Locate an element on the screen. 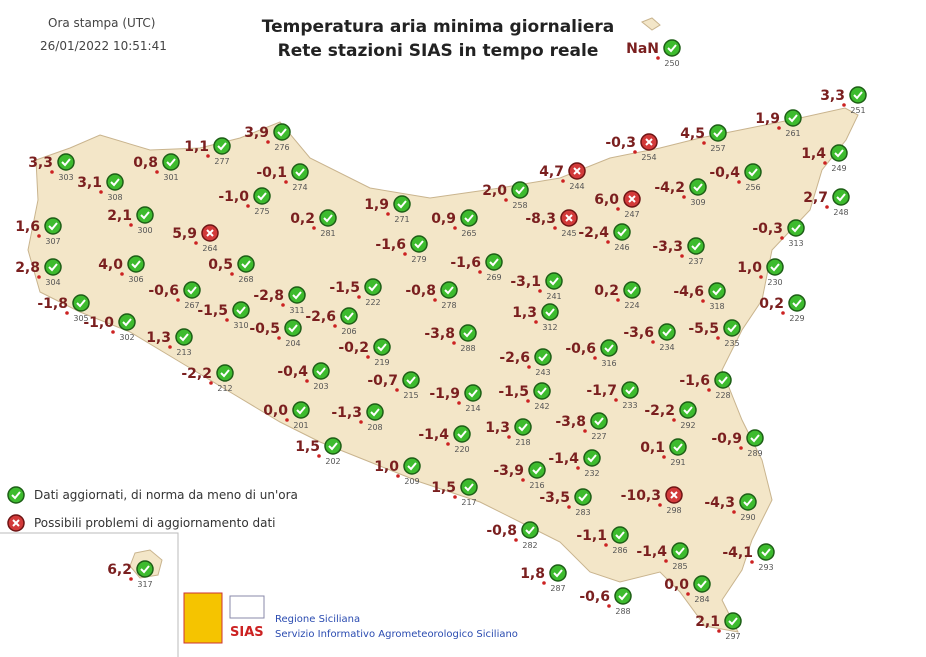 The height and width of the screenshot is (657, 926). station-id: 261 is located at coordinates (792, 133).